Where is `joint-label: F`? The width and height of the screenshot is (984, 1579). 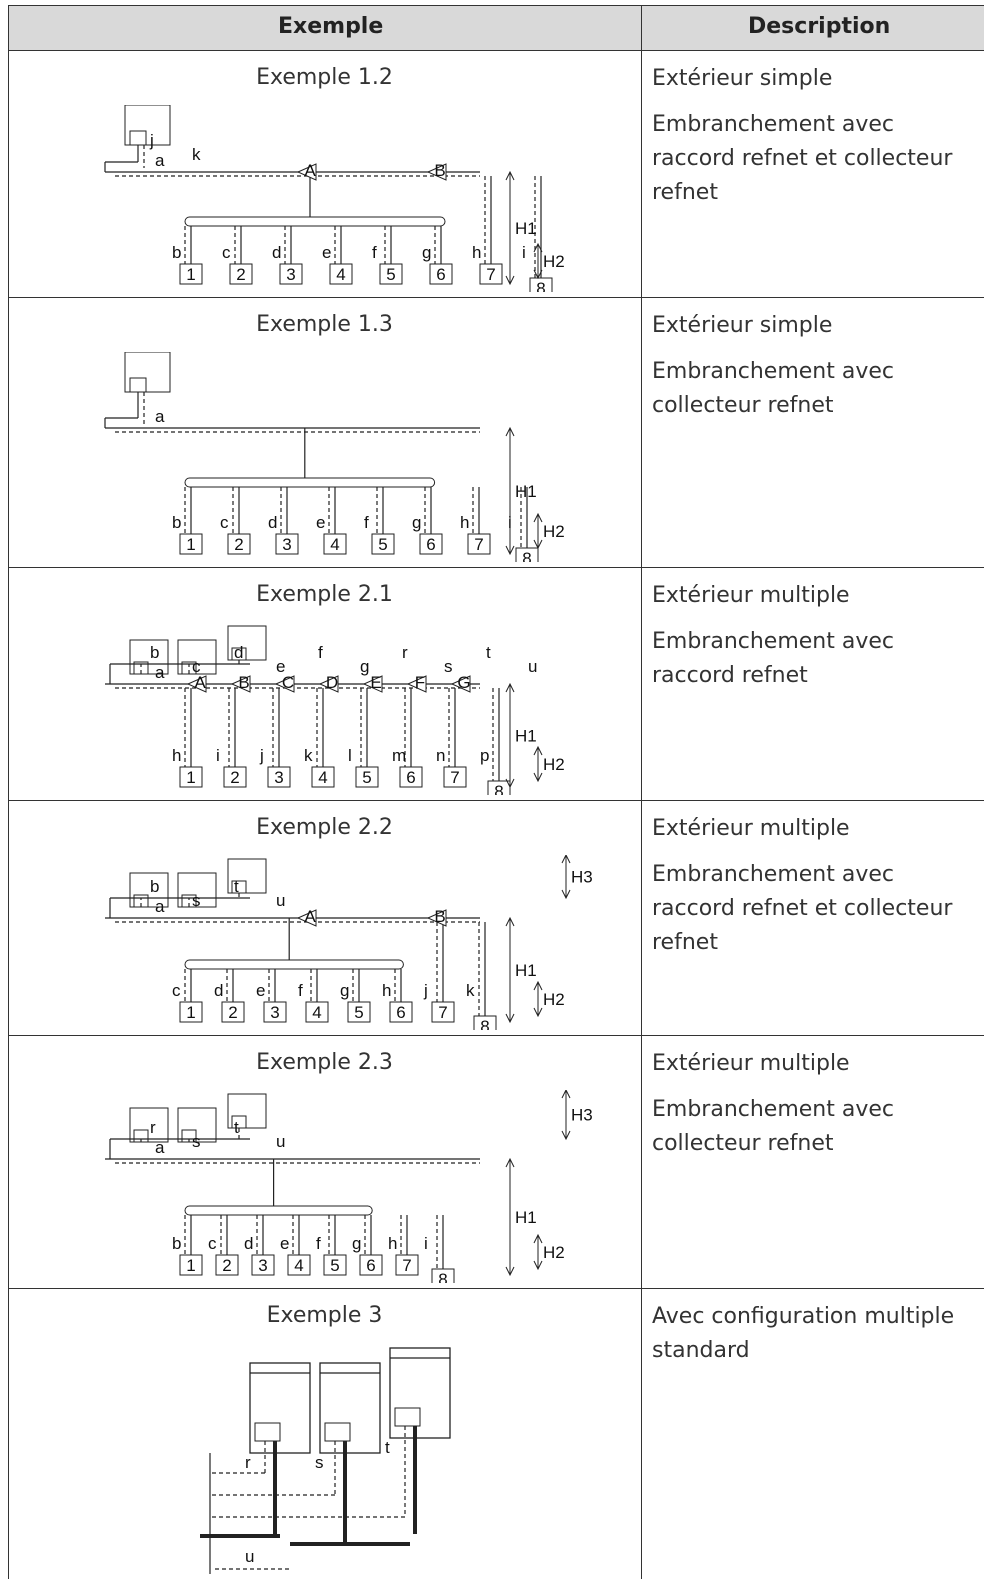 joint-label: F is located at coordinates (420, 682).